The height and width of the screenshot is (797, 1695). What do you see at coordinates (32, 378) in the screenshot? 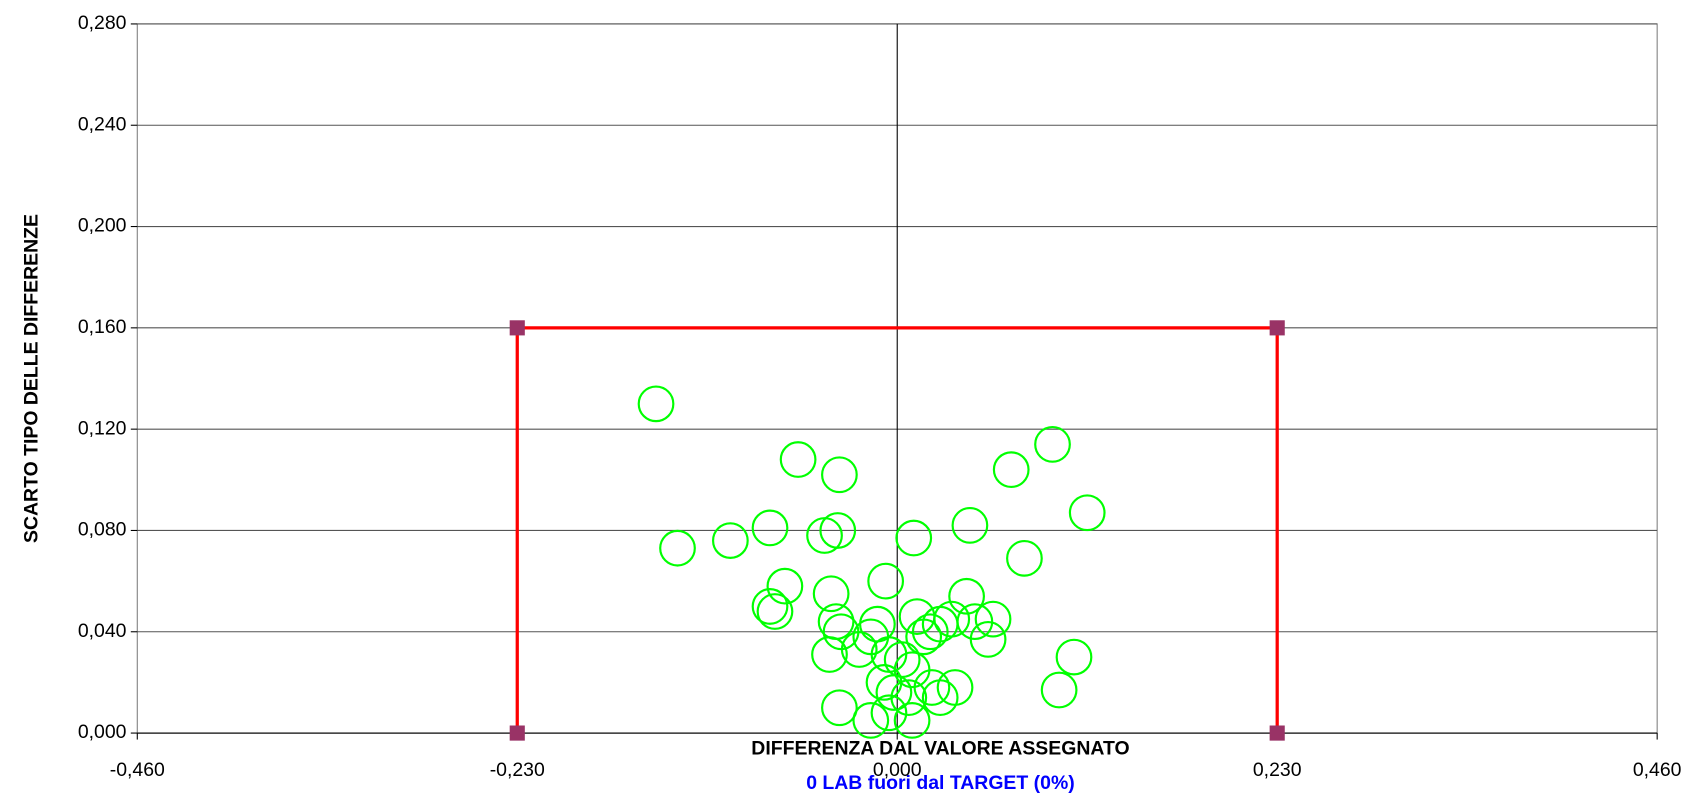
I see `y-axis-title: SCARTO TIPO DELLE DIFFERENZE` at bounding box center [32, 378].